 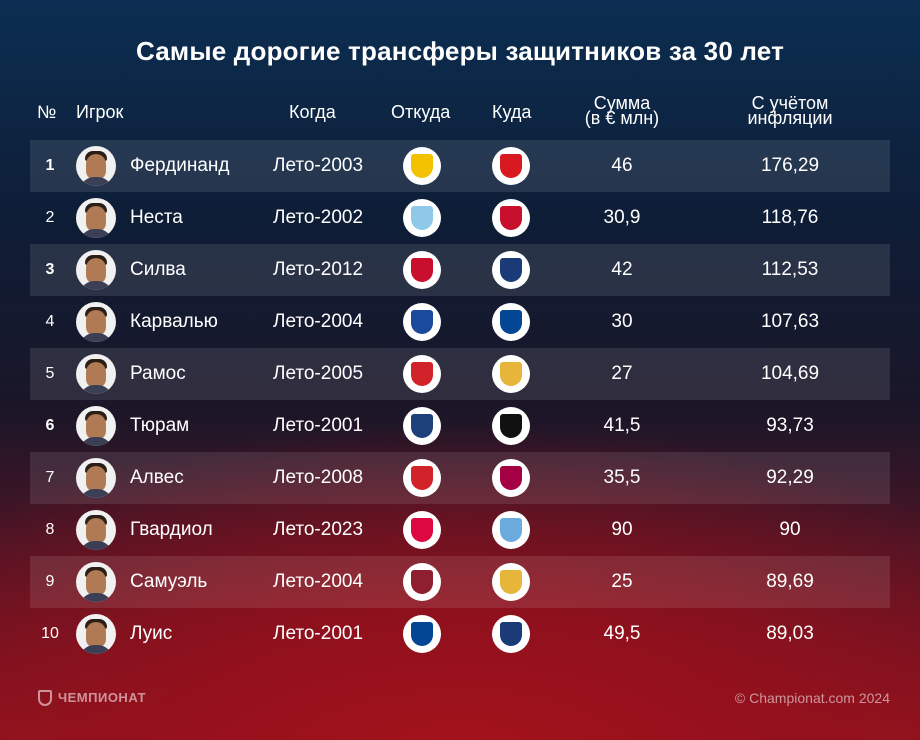 What do you see at coordinates (790, 103) in the screenshot?
I see `col-infl-line1: С учётом` at bounding box center [790, 103].